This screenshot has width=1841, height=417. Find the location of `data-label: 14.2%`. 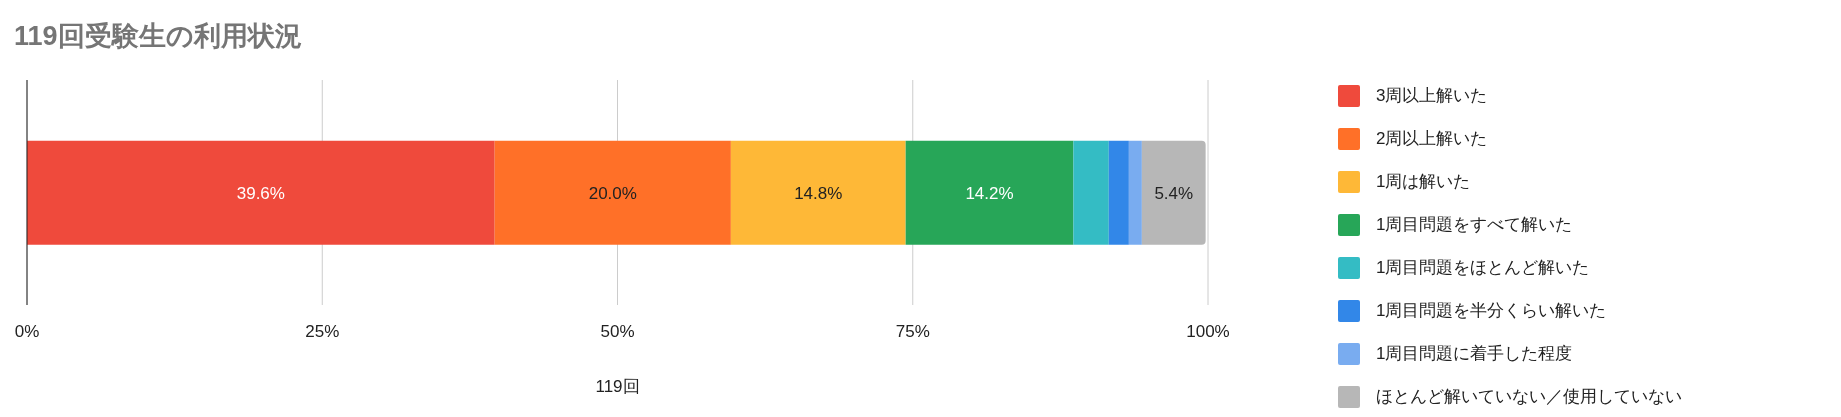

data-label: 14.2% is located at coordinates (989, 193).